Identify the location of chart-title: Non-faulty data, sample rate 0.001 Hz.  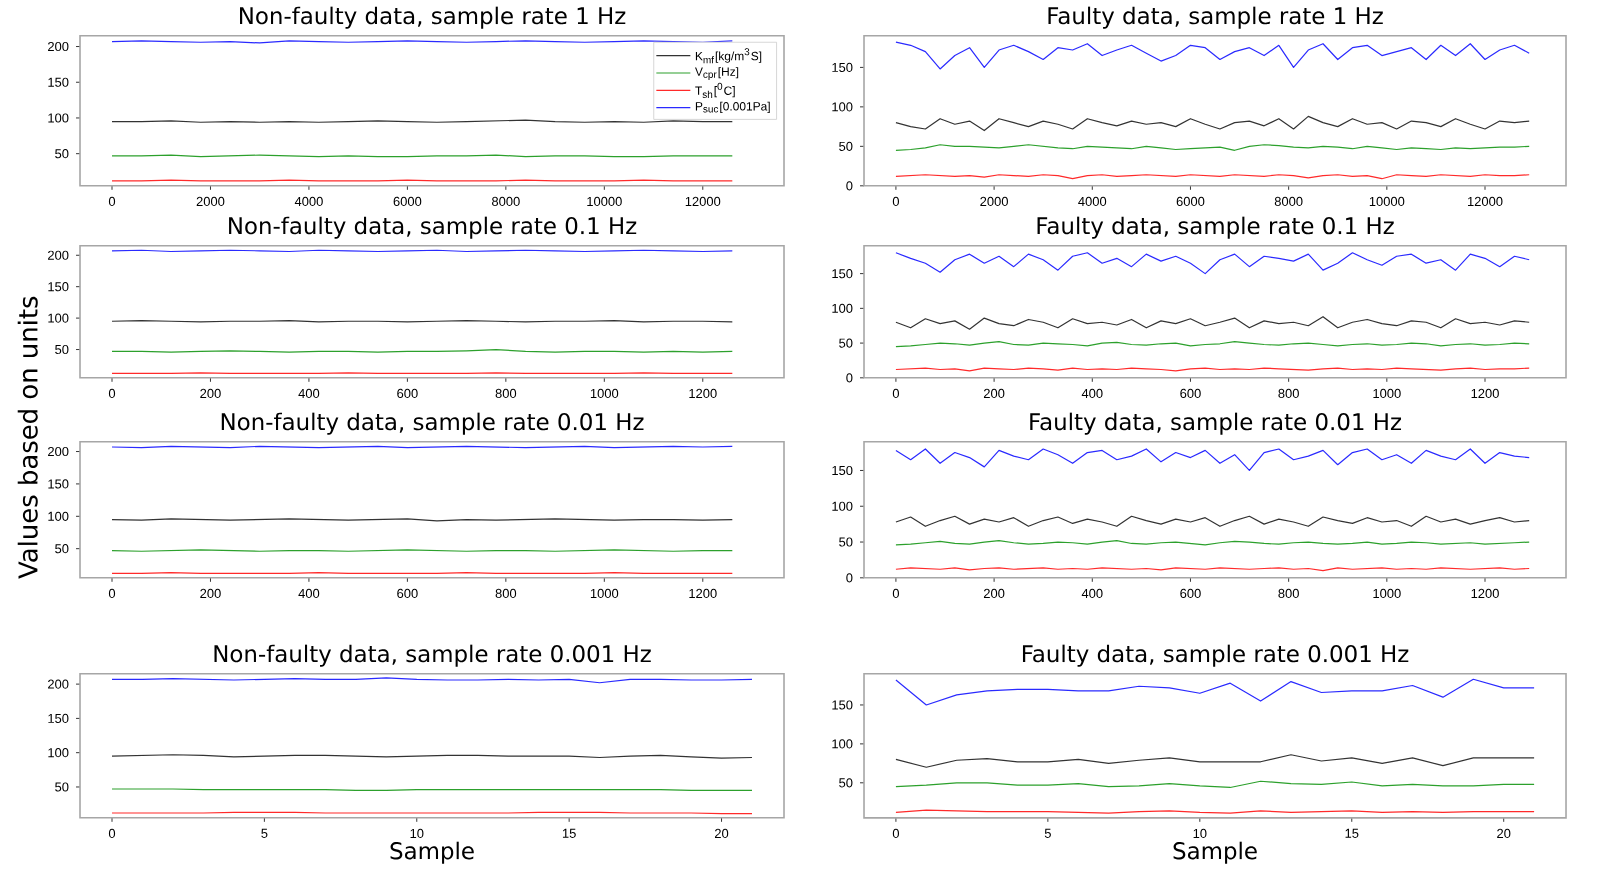
(432, 655).